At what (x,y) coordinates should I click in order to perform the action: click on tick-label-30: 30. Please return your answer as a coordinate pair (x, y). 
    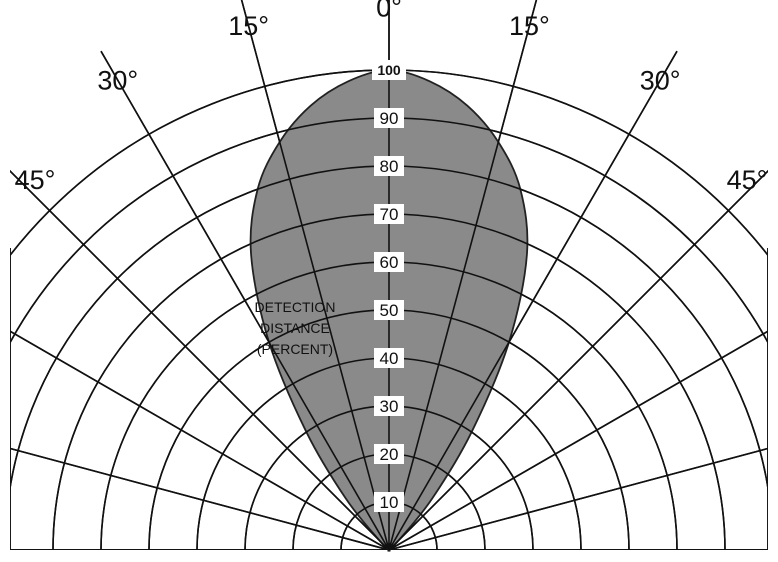
    Looking at the image, I should click on (389, 406).